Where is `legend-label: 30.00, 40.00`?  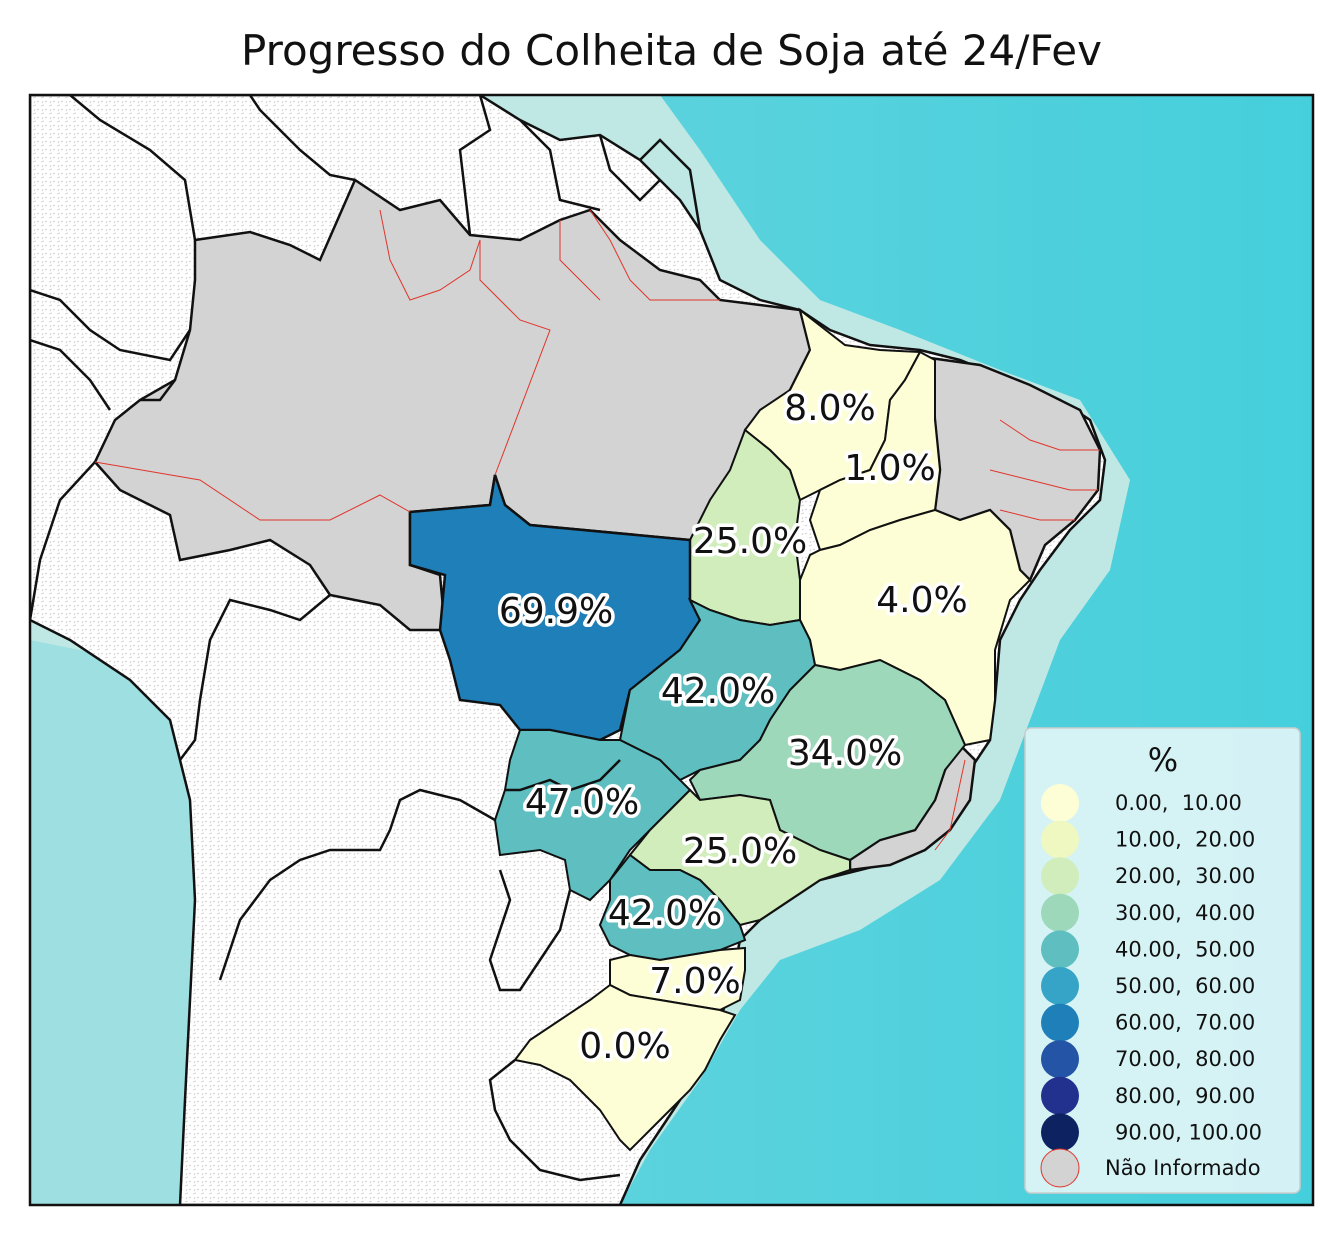
legend-label: 30.00, 40.00 is located at coordinates (1185, 913).